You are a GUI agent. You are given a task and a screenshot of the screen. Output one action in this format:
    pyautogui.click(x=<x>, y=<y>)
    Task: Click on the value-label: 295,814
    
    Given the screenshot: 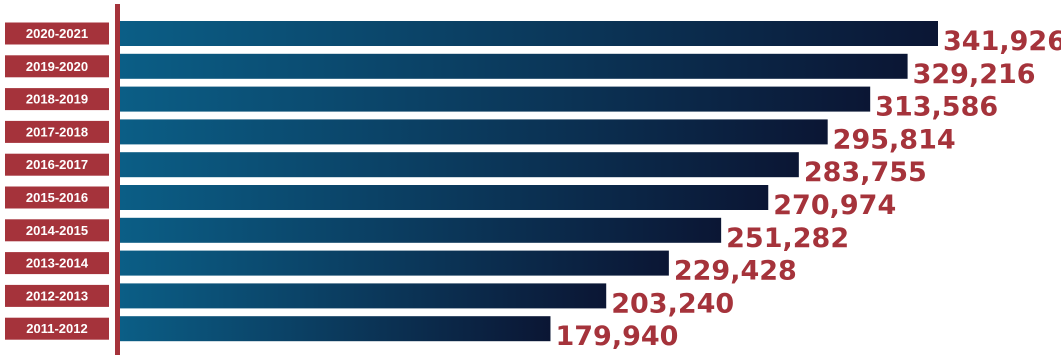 What is the action you would take?
    pyautogui.click(x=894, y=139)
    